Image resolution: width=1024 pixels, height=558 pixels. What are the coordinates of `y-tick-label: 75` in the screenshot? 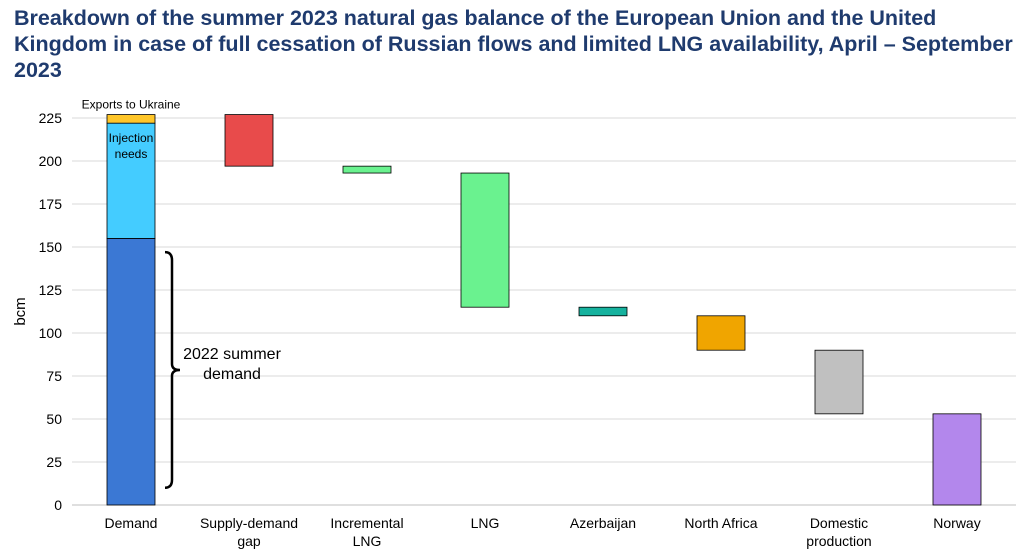 It's located at (54, 376).